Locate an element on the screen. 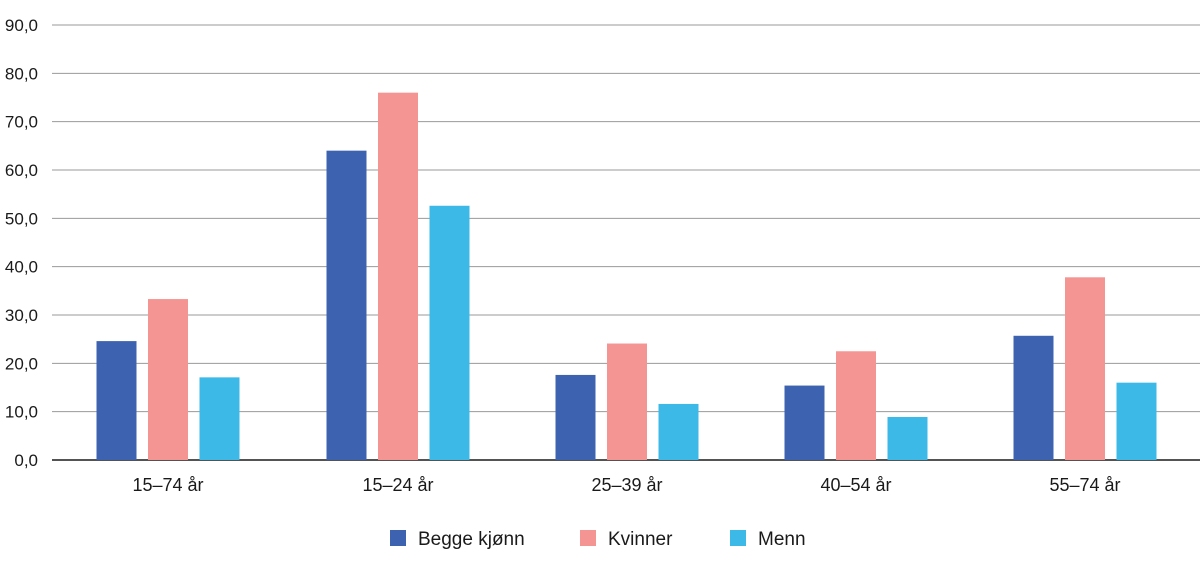 The height and width of the screenshot is (566, 1200). bar-begge-kjønn-1 is located at coordinates (346, 305).